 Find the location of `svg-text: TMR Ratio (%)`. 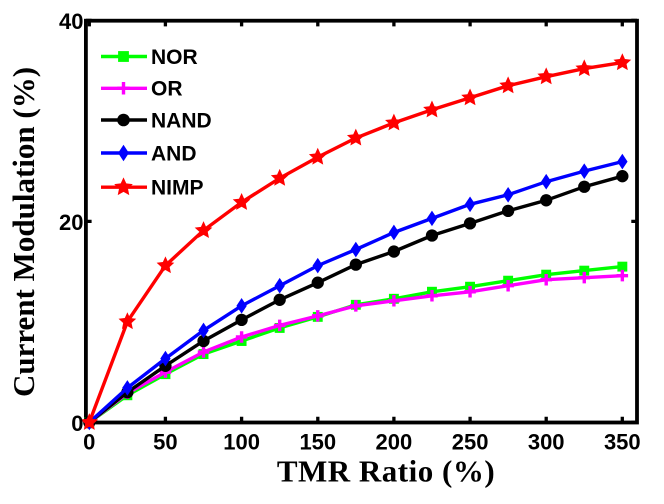

svg-text: TMR Ratio (%) is located at coordinates (386, 471).